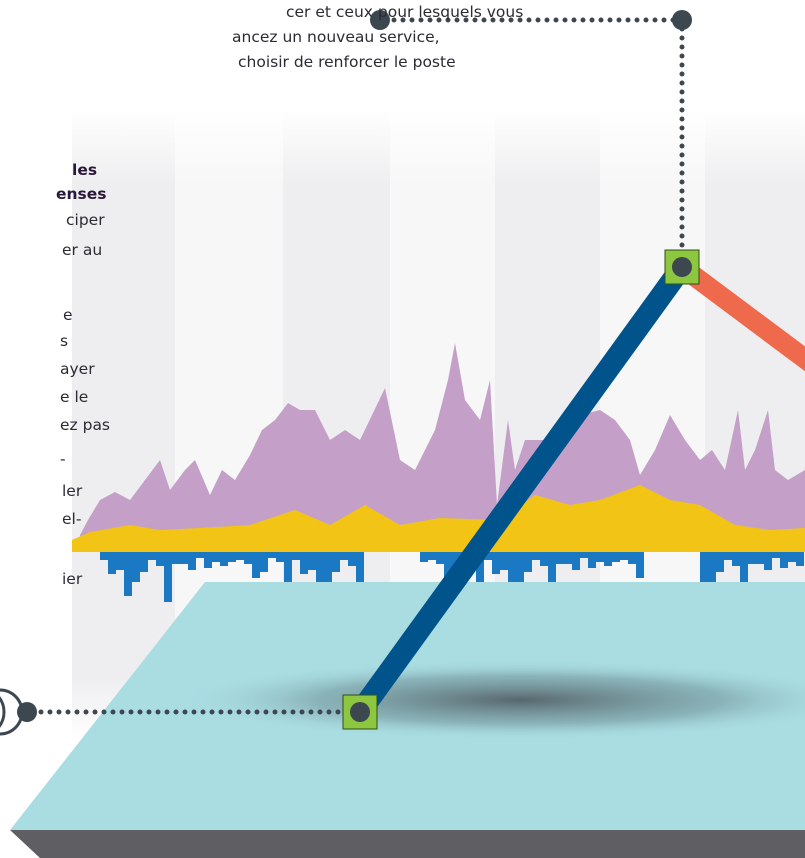 The height and width of the screenshot is (858, 805). What do you see at coordinates (72, 491) in the screenshot?
I see `section-line: ler` at bounding box center [72, 491].